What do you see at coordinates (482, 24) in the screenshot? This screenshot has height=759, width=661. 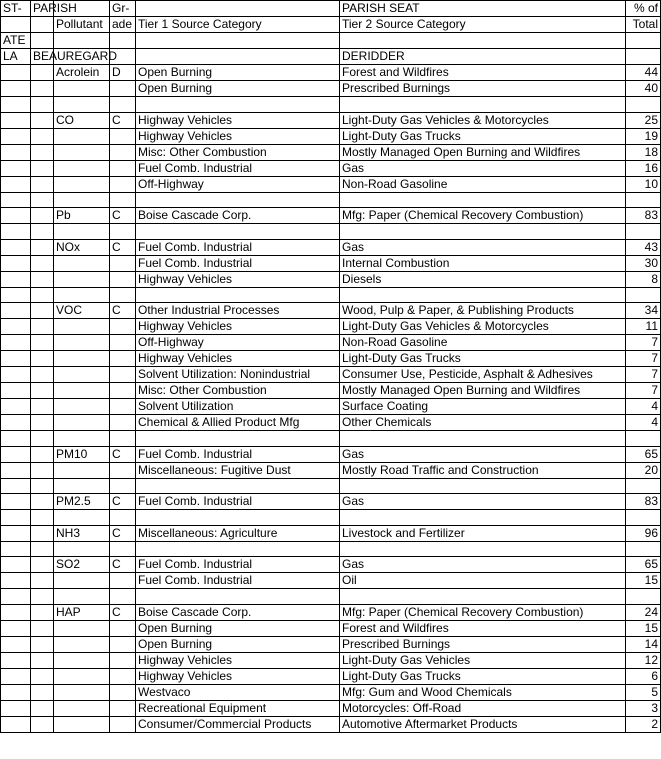 I see `table-cell: Tier 2 Source Category` at bounding box center [482, 24].